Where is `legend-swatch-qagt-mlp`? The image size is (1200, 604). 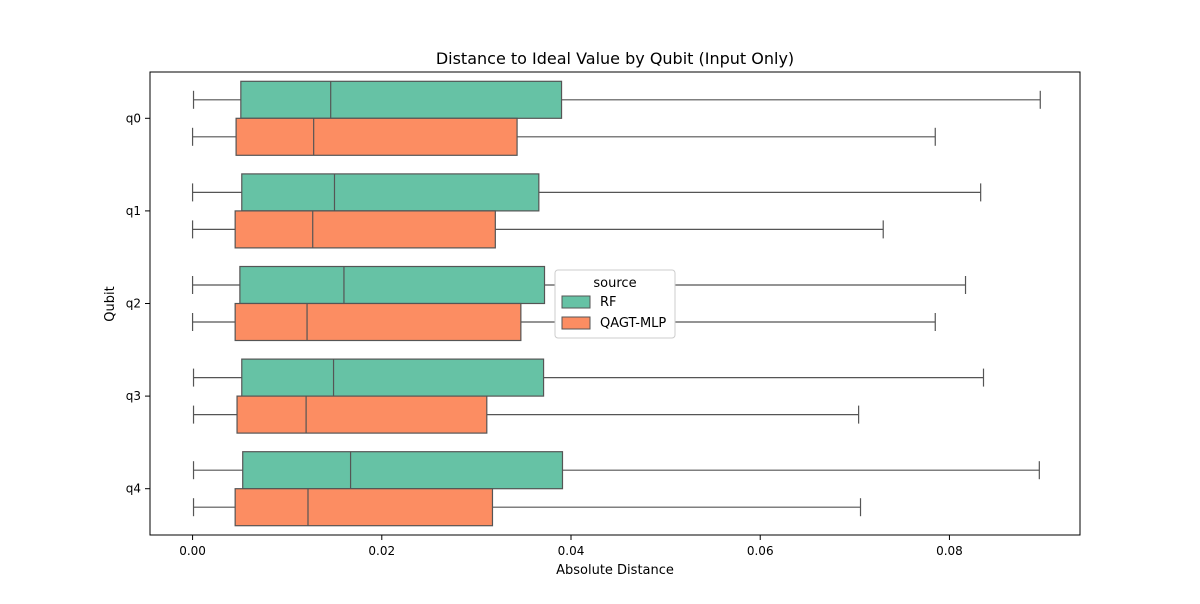
legend-swatch-qagt-mlp is located at coordinates (576, 323).